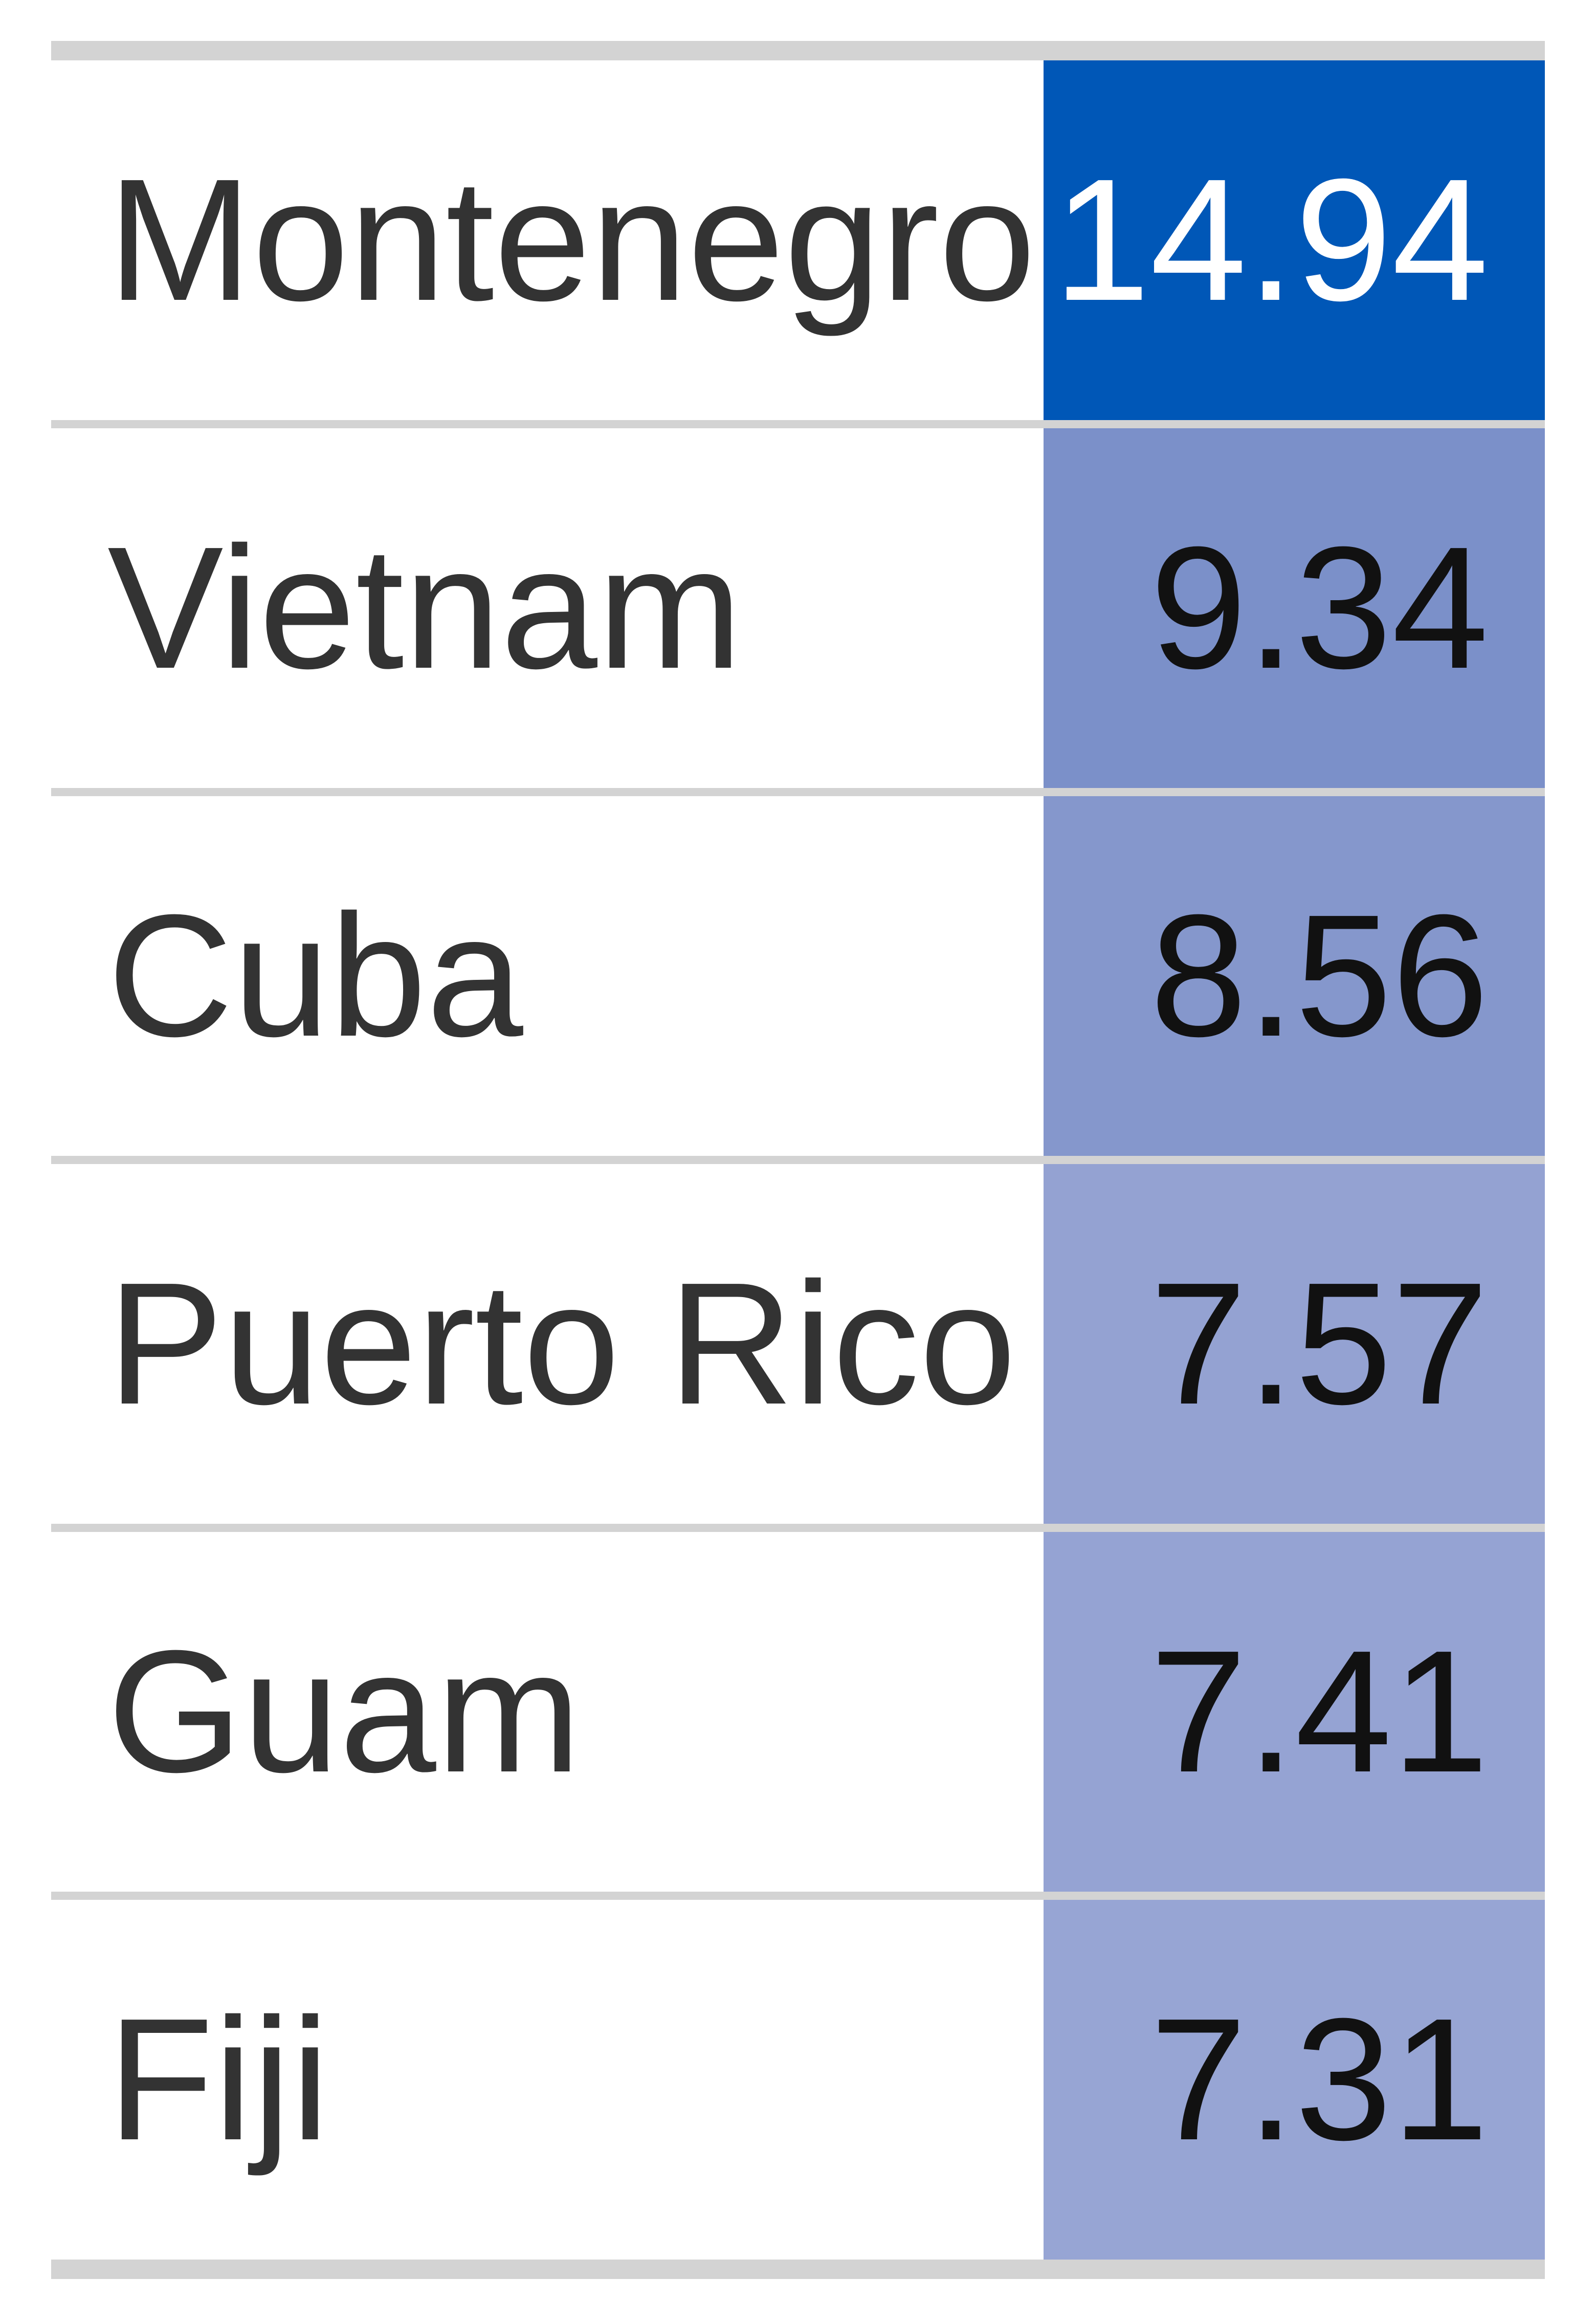 This screenshot has height=2323, width=1596. Describe the element at coordinates (315, 976) in the screenshot. I see `country-label: Cuba` at that location.